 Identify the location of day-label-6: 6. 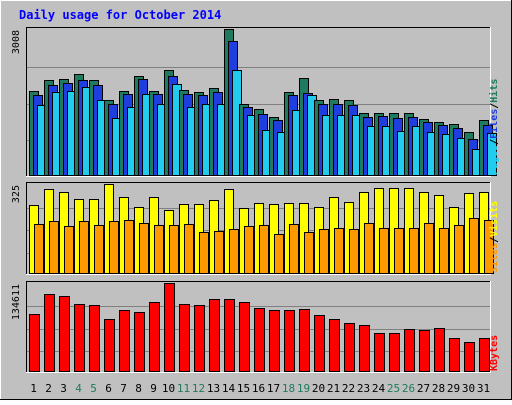
(108, 388).